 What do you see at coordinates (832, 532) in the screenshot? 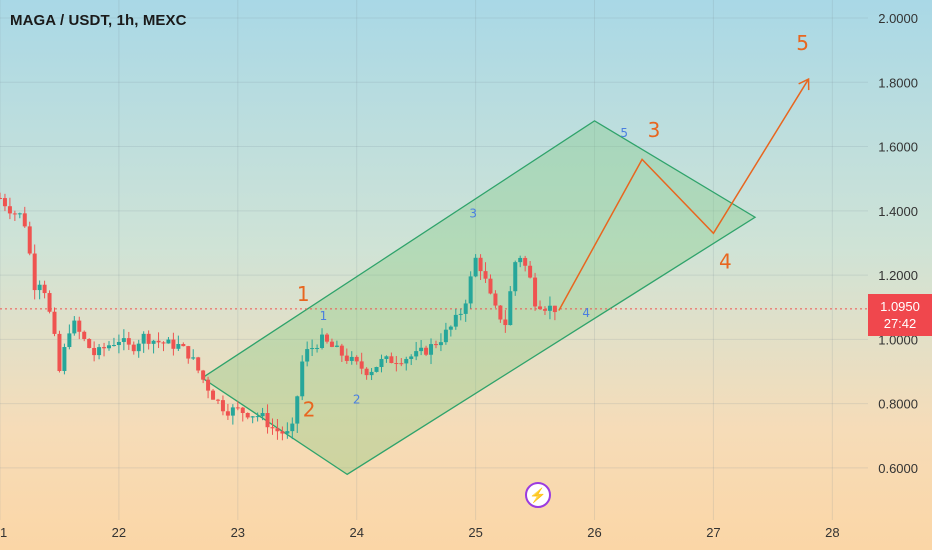
I see `x-tick-label: 28` at bounding box center [832, 532].